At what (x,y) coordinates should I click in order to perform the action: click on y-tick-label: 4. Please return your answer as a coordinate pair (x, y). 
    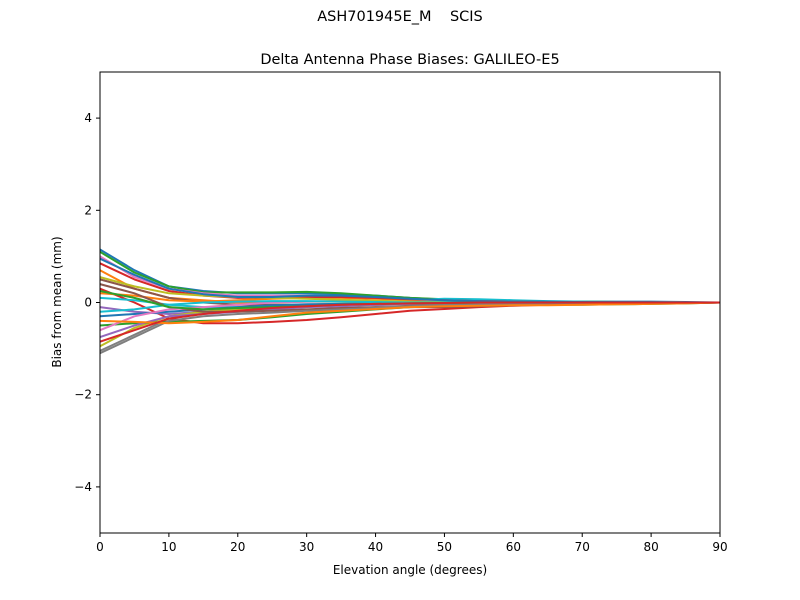
    Looking at the image, I should click on (88, 118).